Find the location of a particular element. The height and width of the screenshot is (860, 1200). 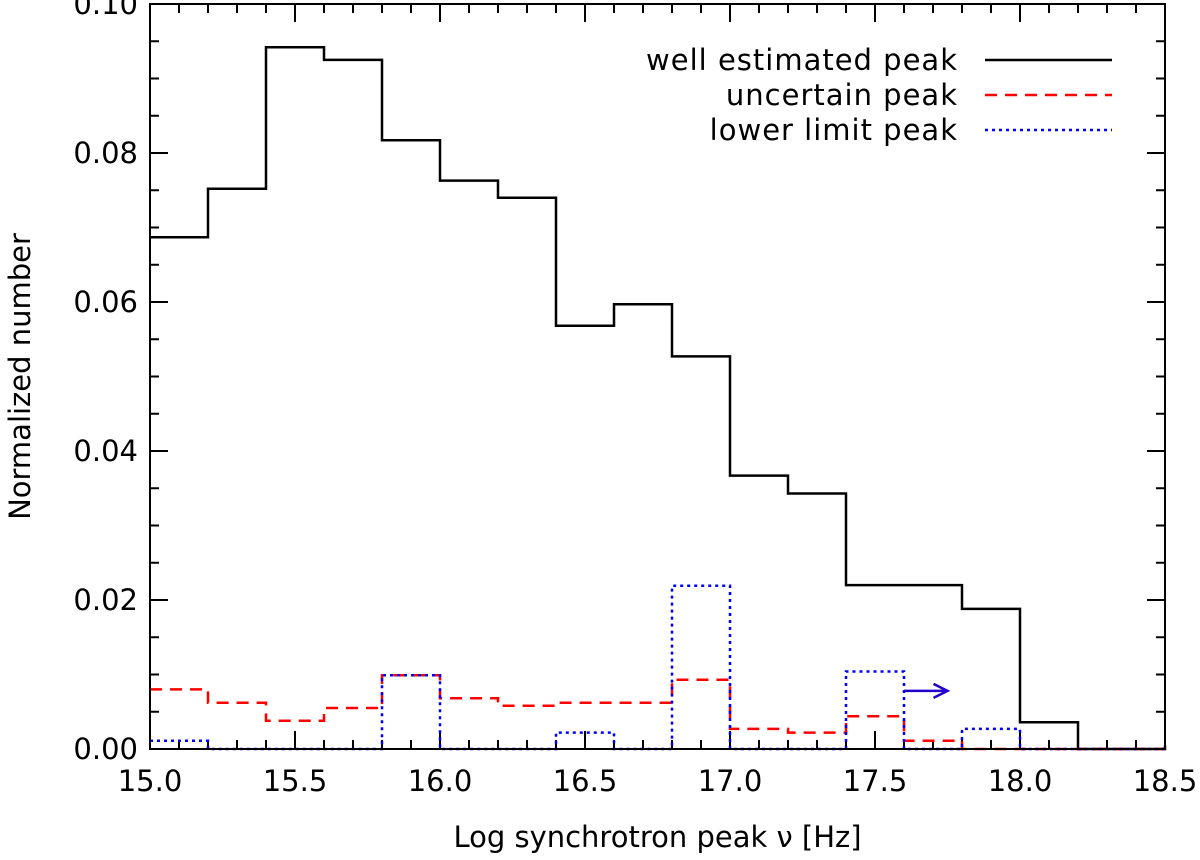

x-tick-label: 16.0 is located at coordinates (440, 781).